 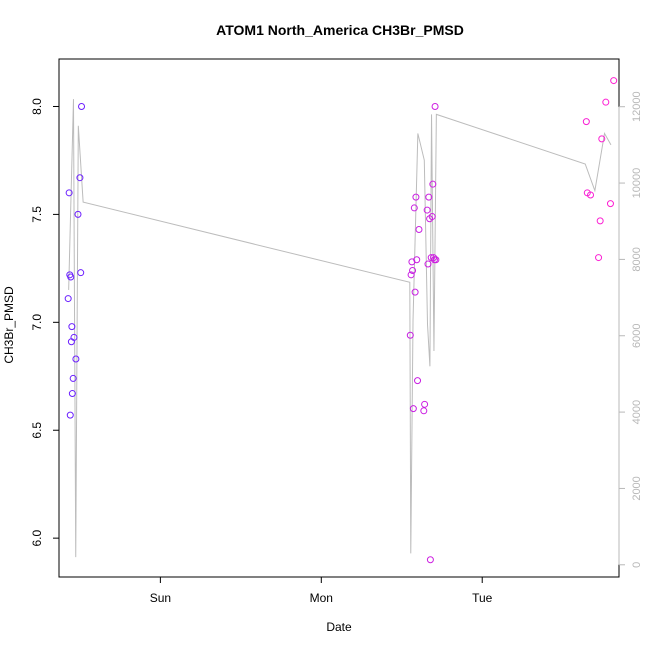 I want to click on x-tick-label: Tue, so click(x=482, y=598).